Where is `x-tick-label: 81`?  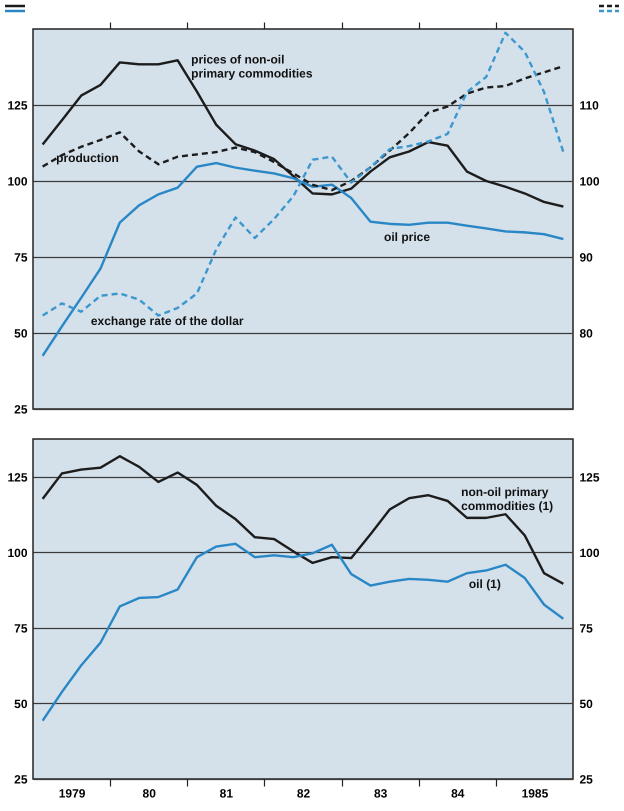 x-tick-label: 81 is located at coordinates (227, 793).